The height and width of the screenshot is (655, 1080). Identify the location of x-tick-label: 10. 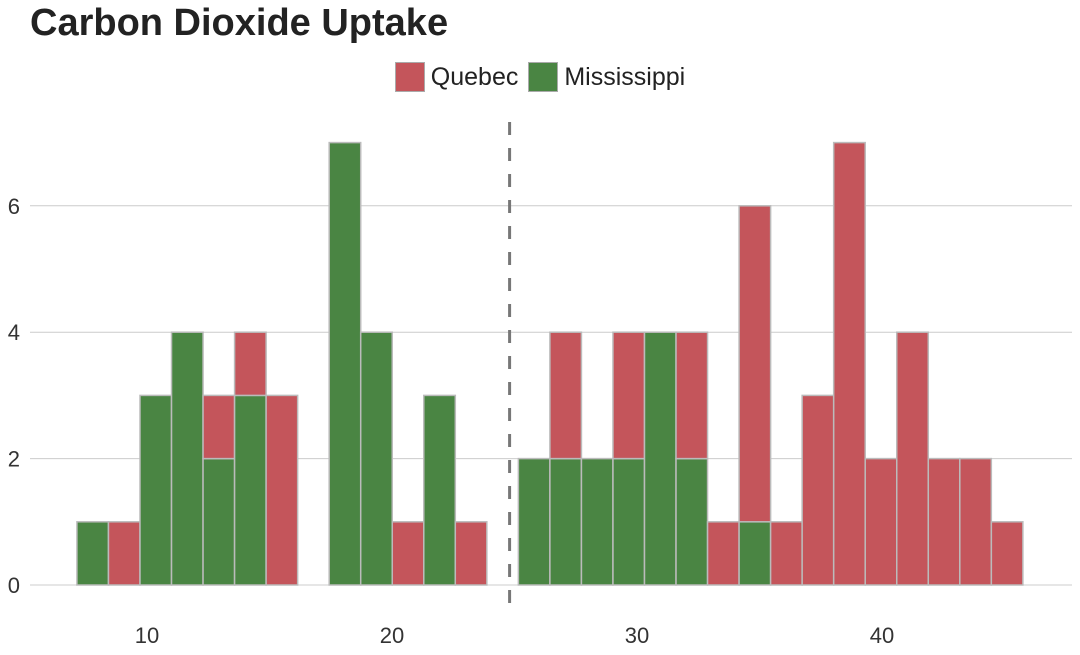
(147, 635).